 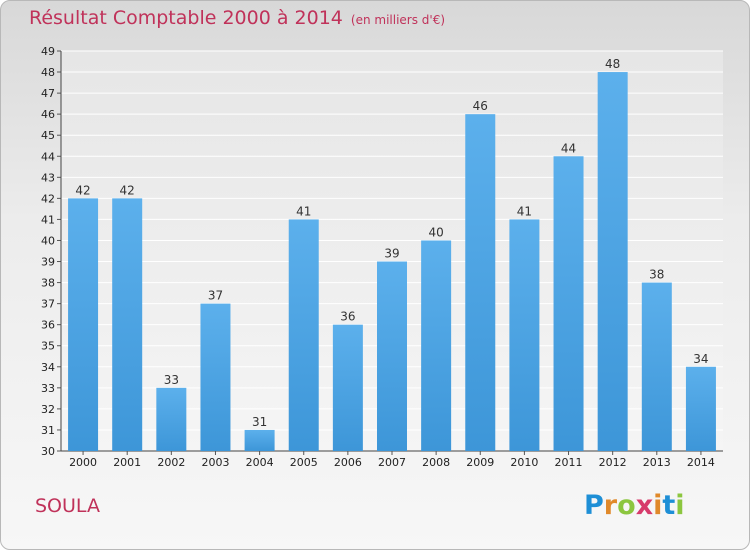 What do you see at coordinates (657, 462) in the screenshot?
I see `x-tick-label: 2013` at bounding box center [657, 462].